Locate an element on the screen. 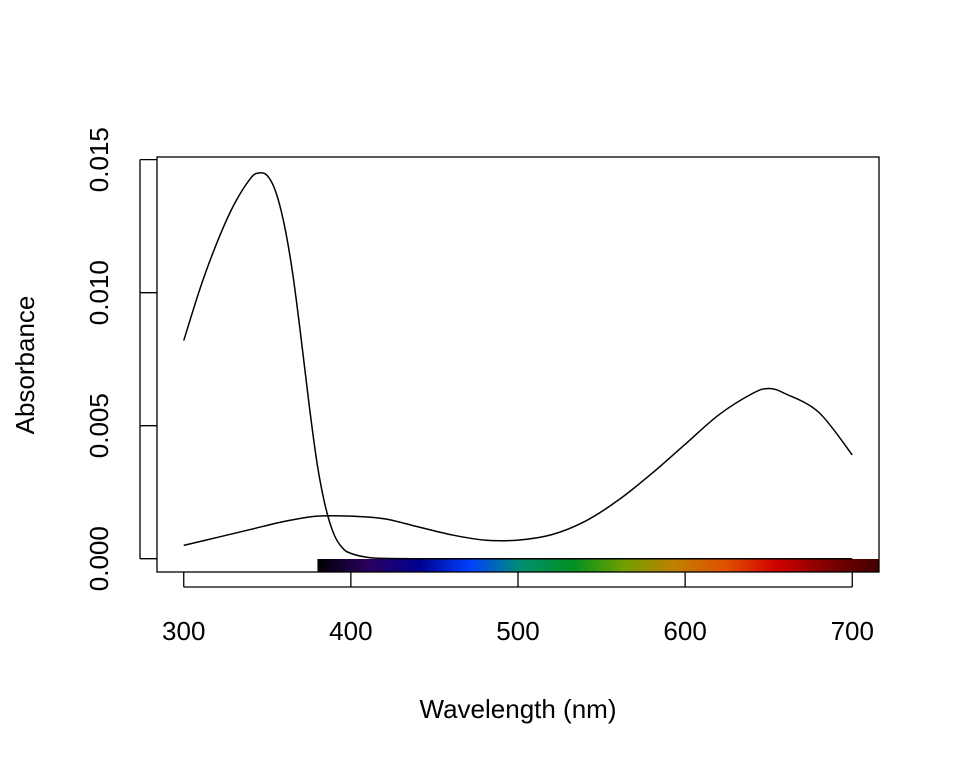  y-axis: 0.000 0.005 0.010 0.015 is located at coordinates (120, 359).